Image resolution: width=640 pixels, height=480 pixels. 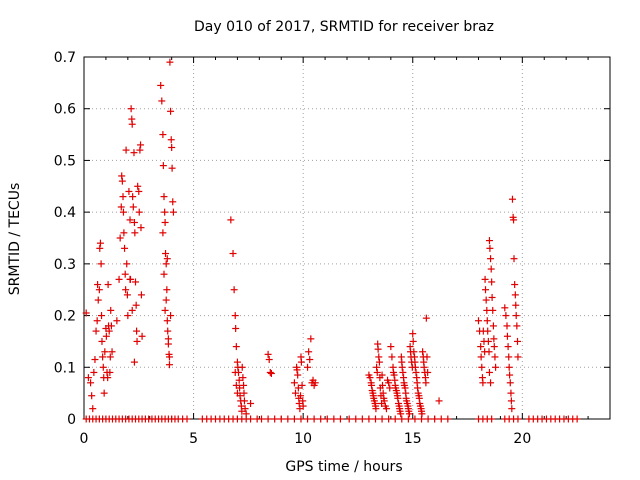 I want to click on x-tick-label: 15, so click(x=413, y=439).